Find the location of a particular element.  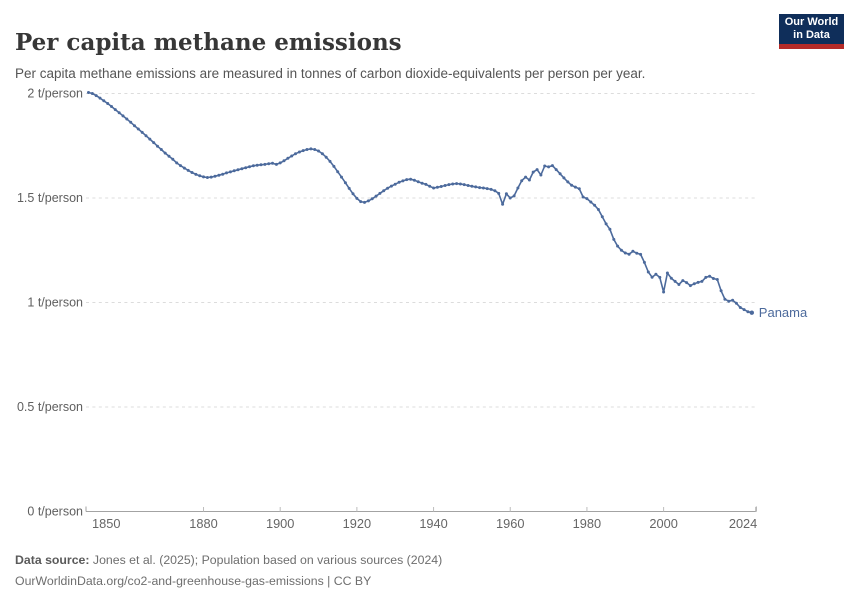

x-tick-label: 1850 is located at coordinates (106, 523).